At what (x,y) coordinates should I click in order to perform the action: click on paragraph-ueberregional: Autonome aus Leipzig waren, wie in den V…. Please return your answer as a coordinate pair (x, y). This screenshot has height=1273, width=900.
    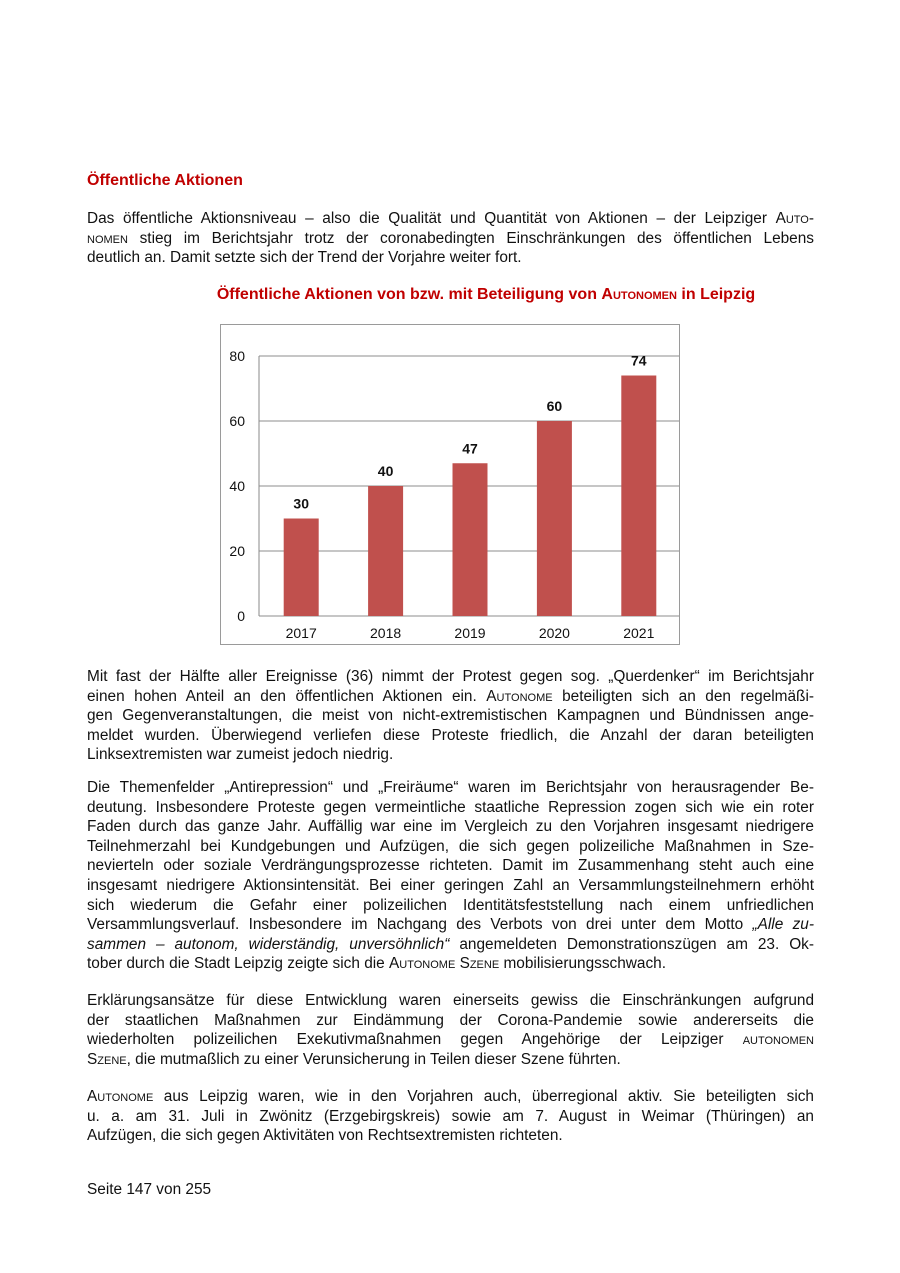
    Looking at the image, I should click on (450, 1116).